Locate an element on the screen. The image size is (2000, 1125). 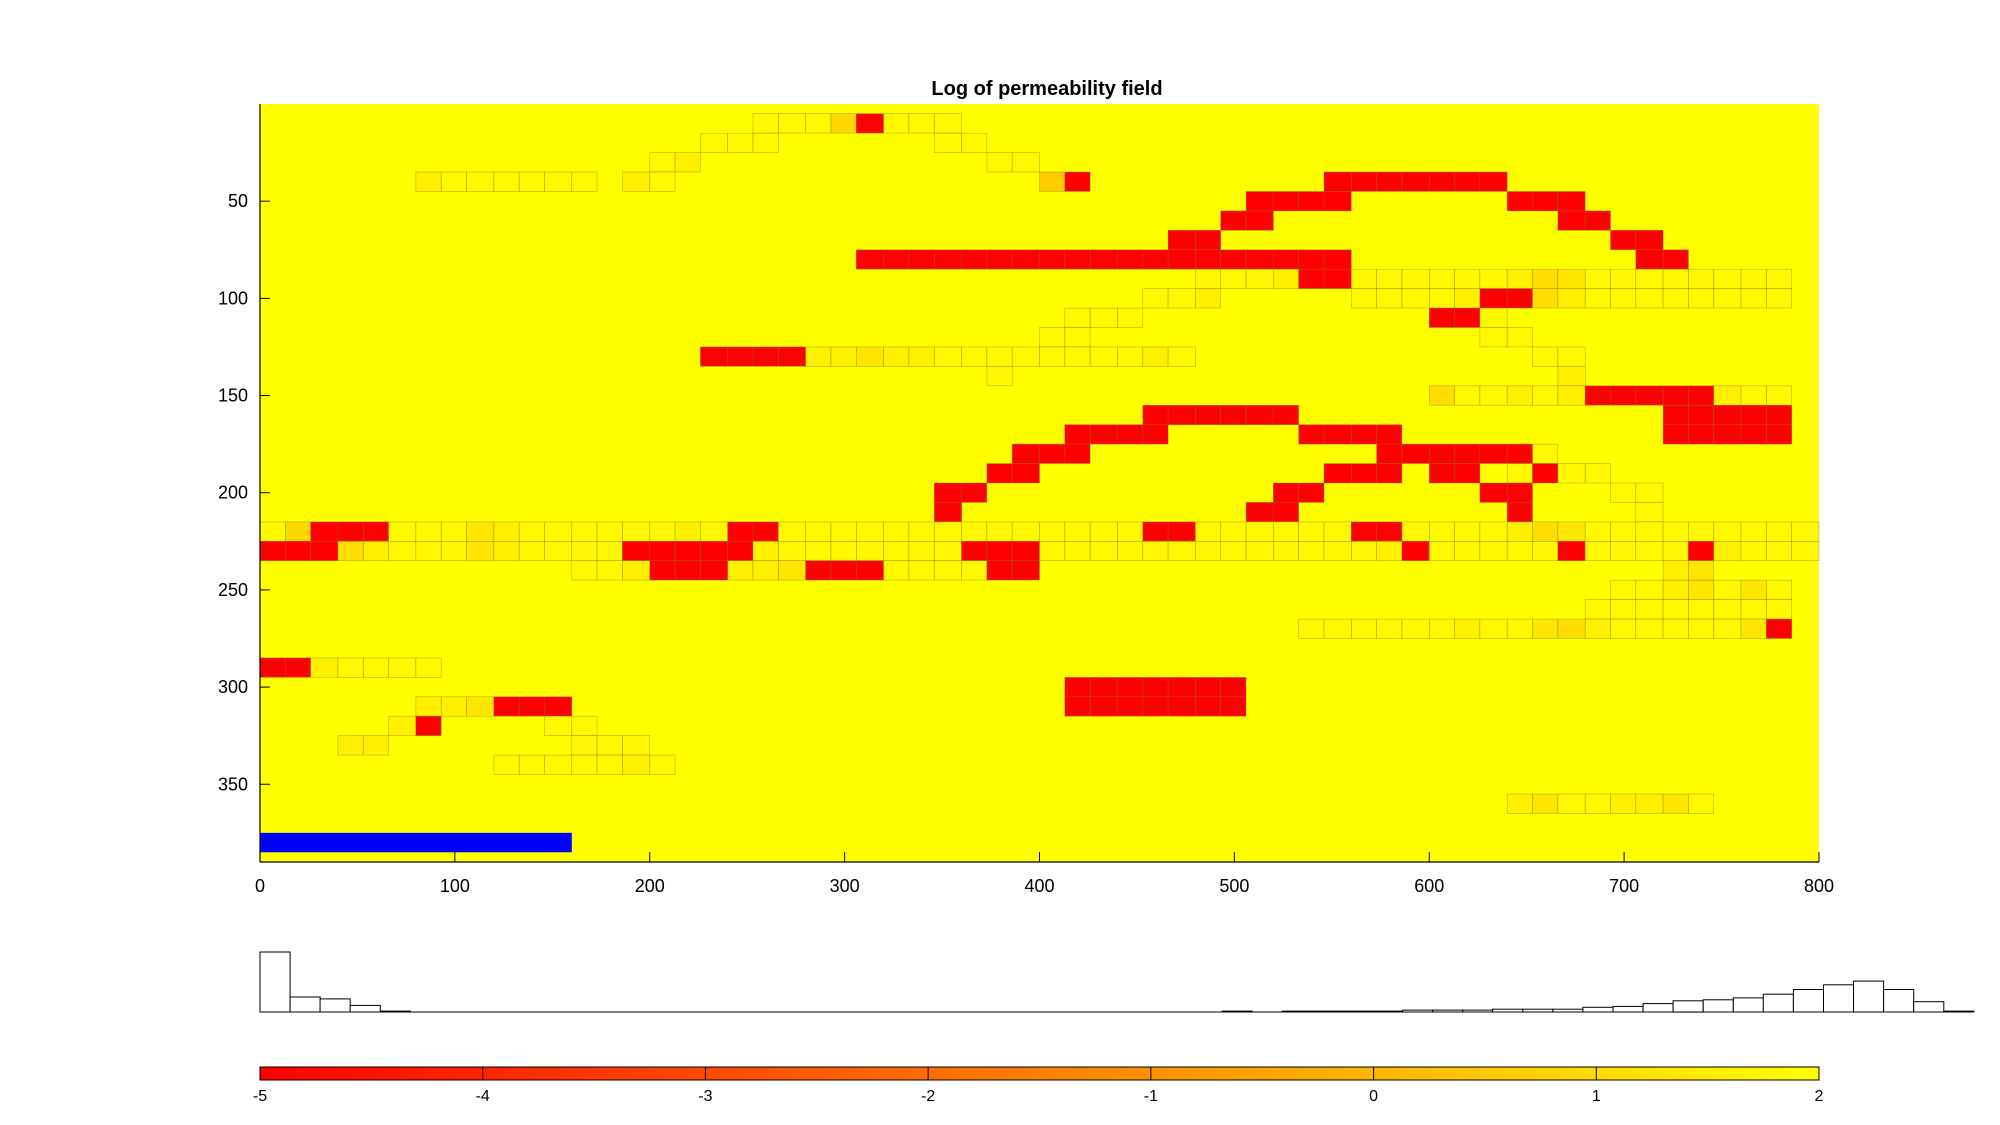
heatmap-title: Log of permeability field is located at coordinates (1046, 89).